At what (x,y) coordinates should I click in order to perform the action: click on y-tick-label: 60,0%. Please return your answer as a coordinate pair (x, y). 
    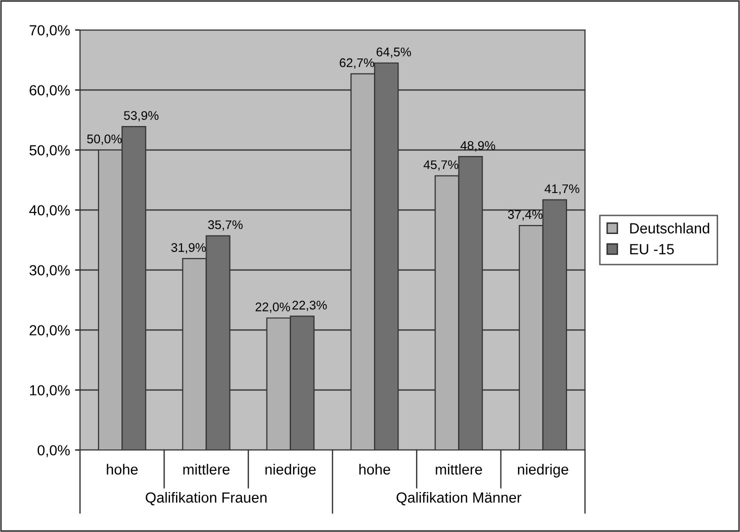
    Looking at the image, I should click on (50, 91).